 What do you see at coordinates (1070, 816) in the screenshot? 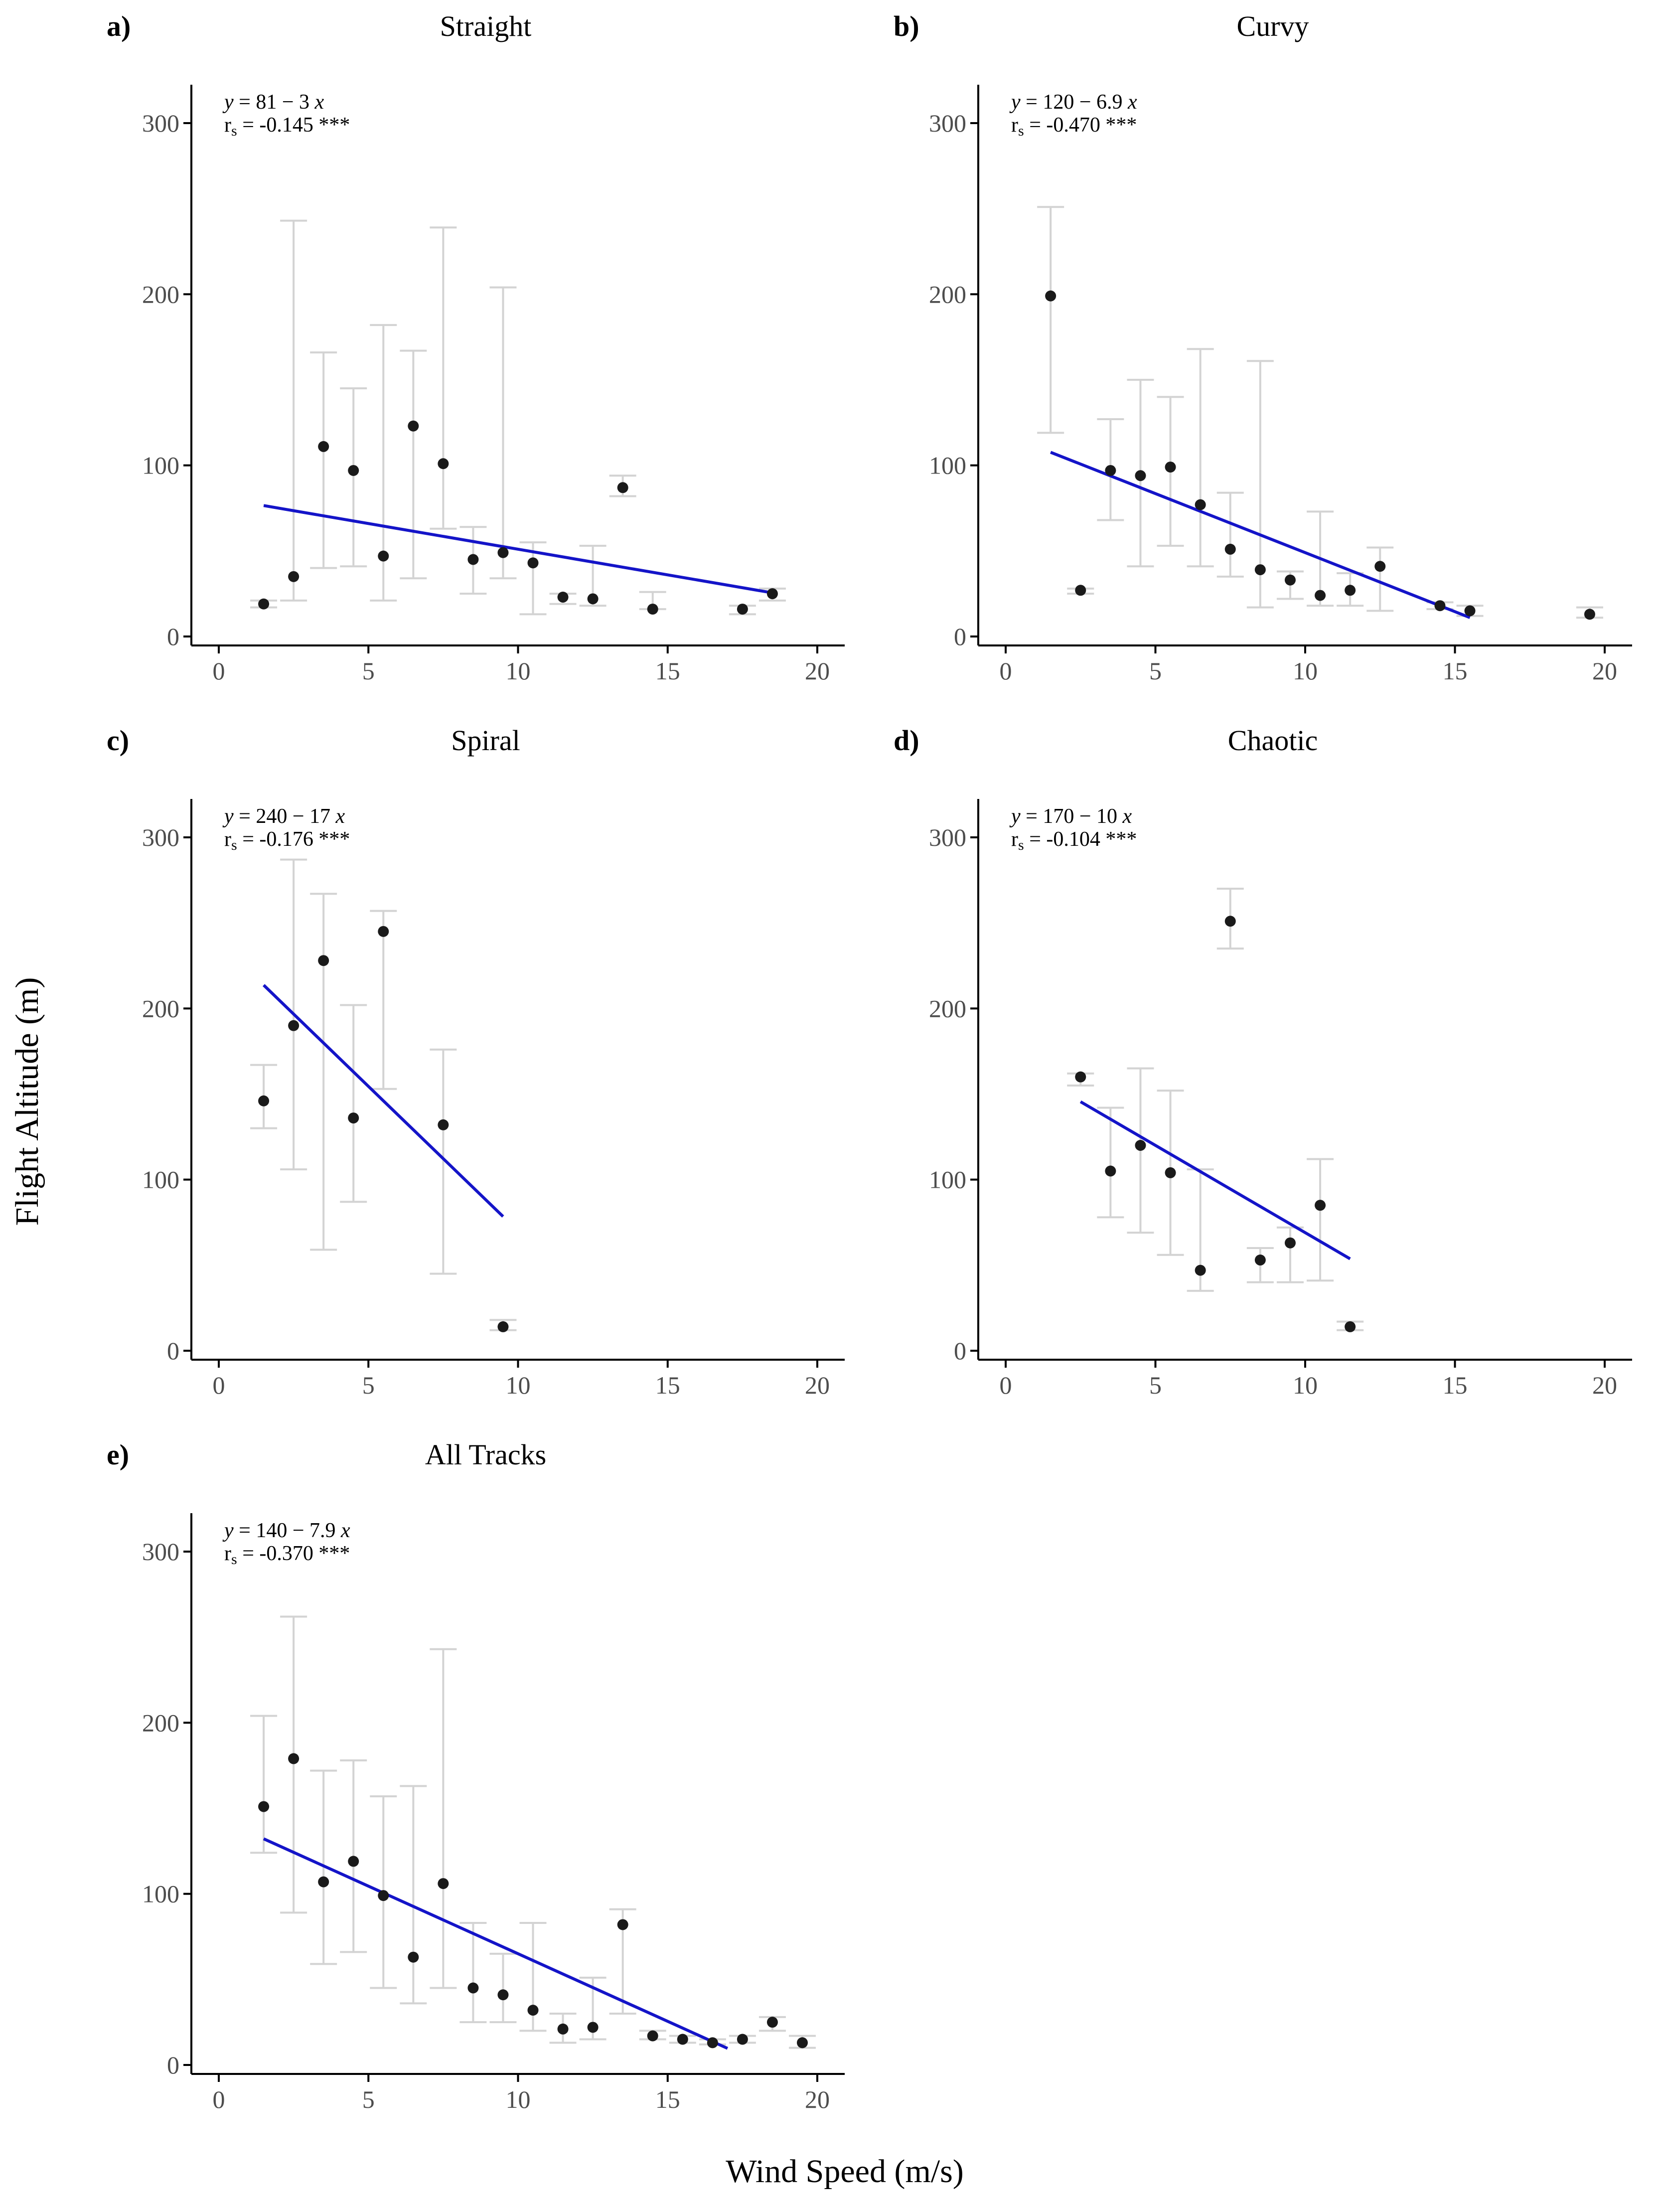
I see `regression-equation: y = 170 − 10 x` at bounding box center [1070, 816].